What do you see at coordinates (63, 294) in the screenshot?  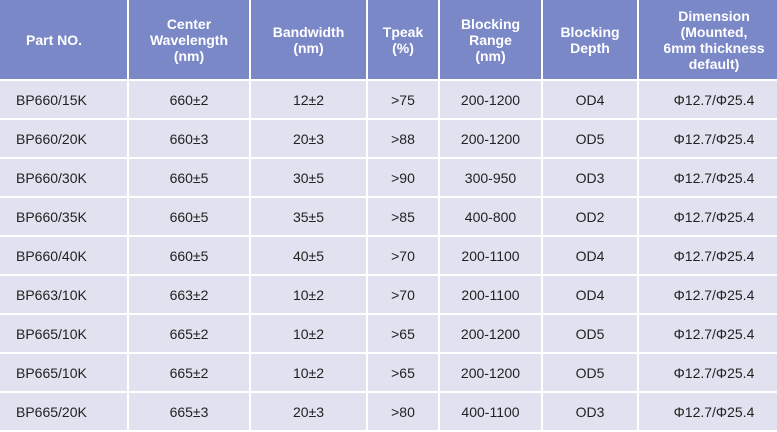 I see `cell-part-no: BP663/10K` at bounding box center [63, 294].